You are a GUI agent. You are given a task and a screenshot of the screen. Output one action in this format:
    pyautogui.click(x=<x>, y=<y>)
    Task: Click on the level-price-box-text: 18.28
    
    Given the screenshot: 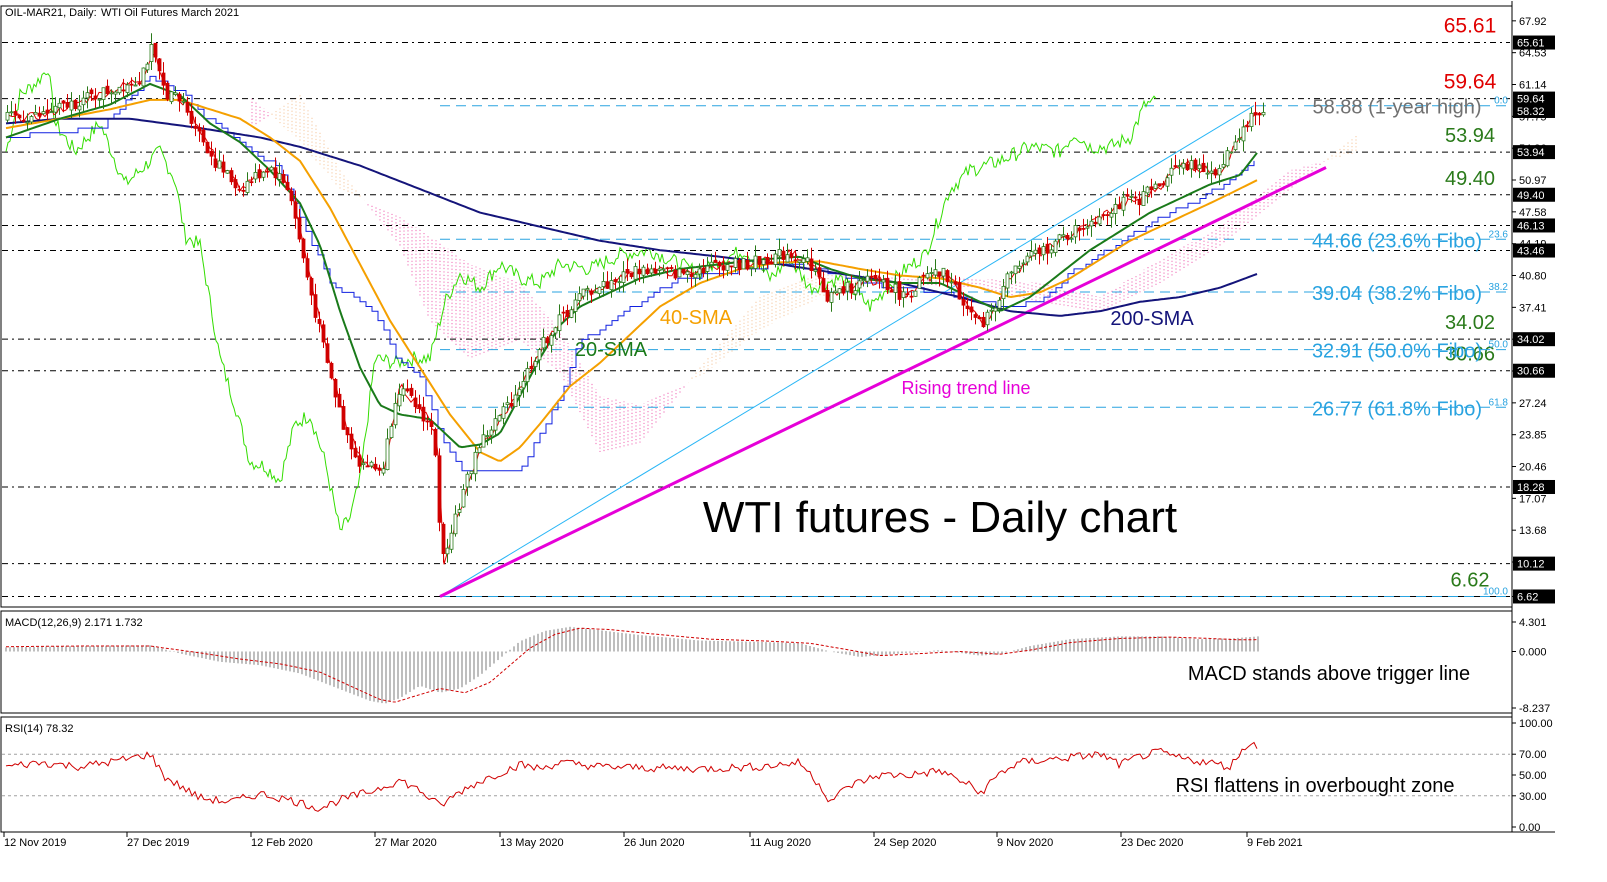 What is the action you would take?
    pyautogui.click(x=1531, y=488)
    